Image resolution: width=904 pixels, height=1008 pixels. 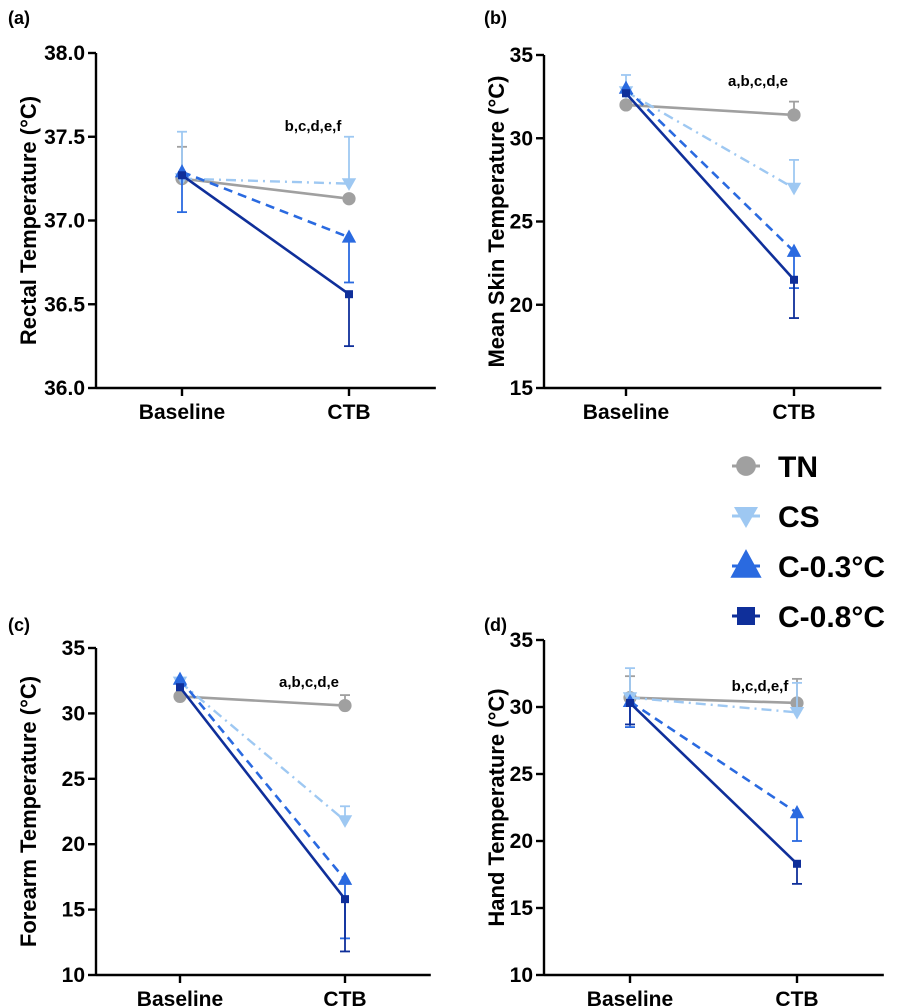 I want to click on point-tn-baseline, so click(x=626, y=105).